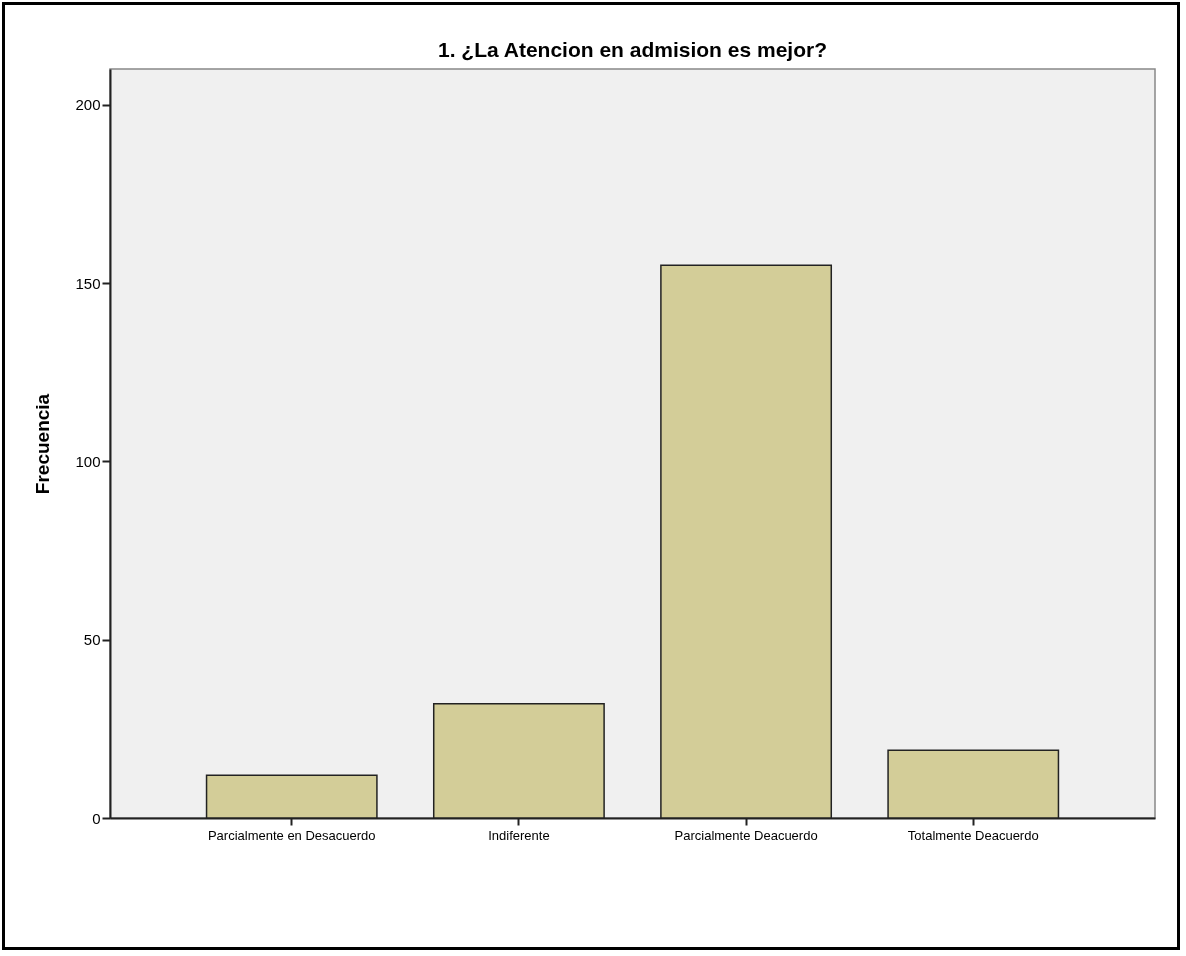  I want to click on y-tick-label: 200, so click(88, 105).